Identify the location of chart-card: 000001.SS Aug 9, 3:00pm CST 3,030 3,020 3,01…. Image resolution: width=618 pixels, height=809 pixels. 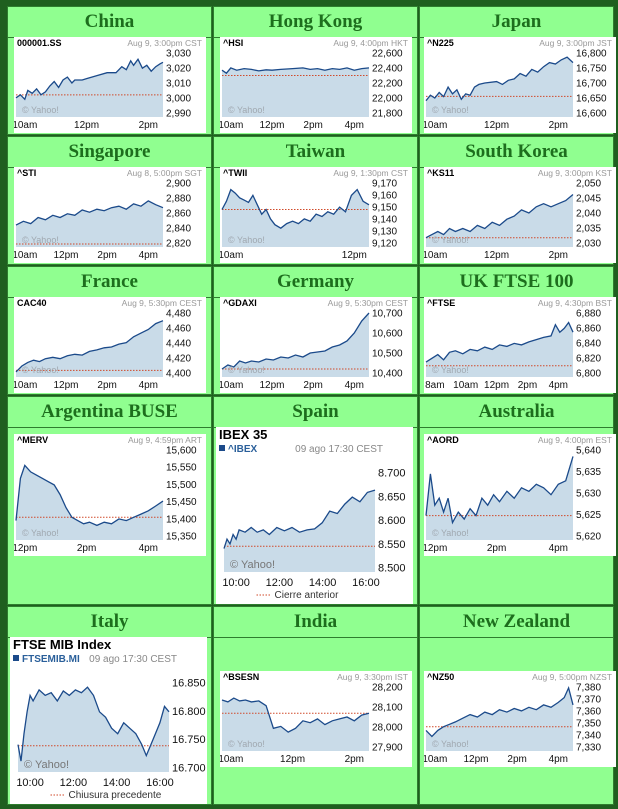
(110, 85).